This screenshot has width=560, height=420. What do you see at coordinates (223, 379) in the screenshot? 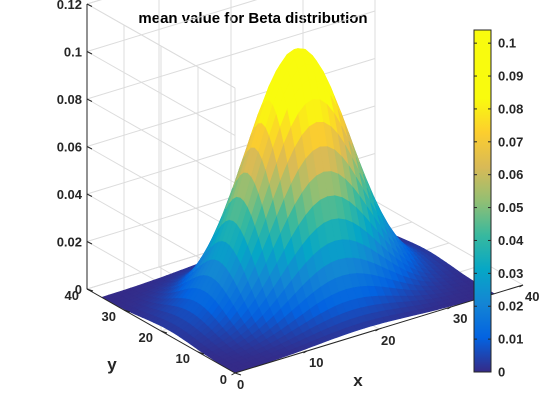
I see `y-tick-label: 0` at bounding box center [223, 379].